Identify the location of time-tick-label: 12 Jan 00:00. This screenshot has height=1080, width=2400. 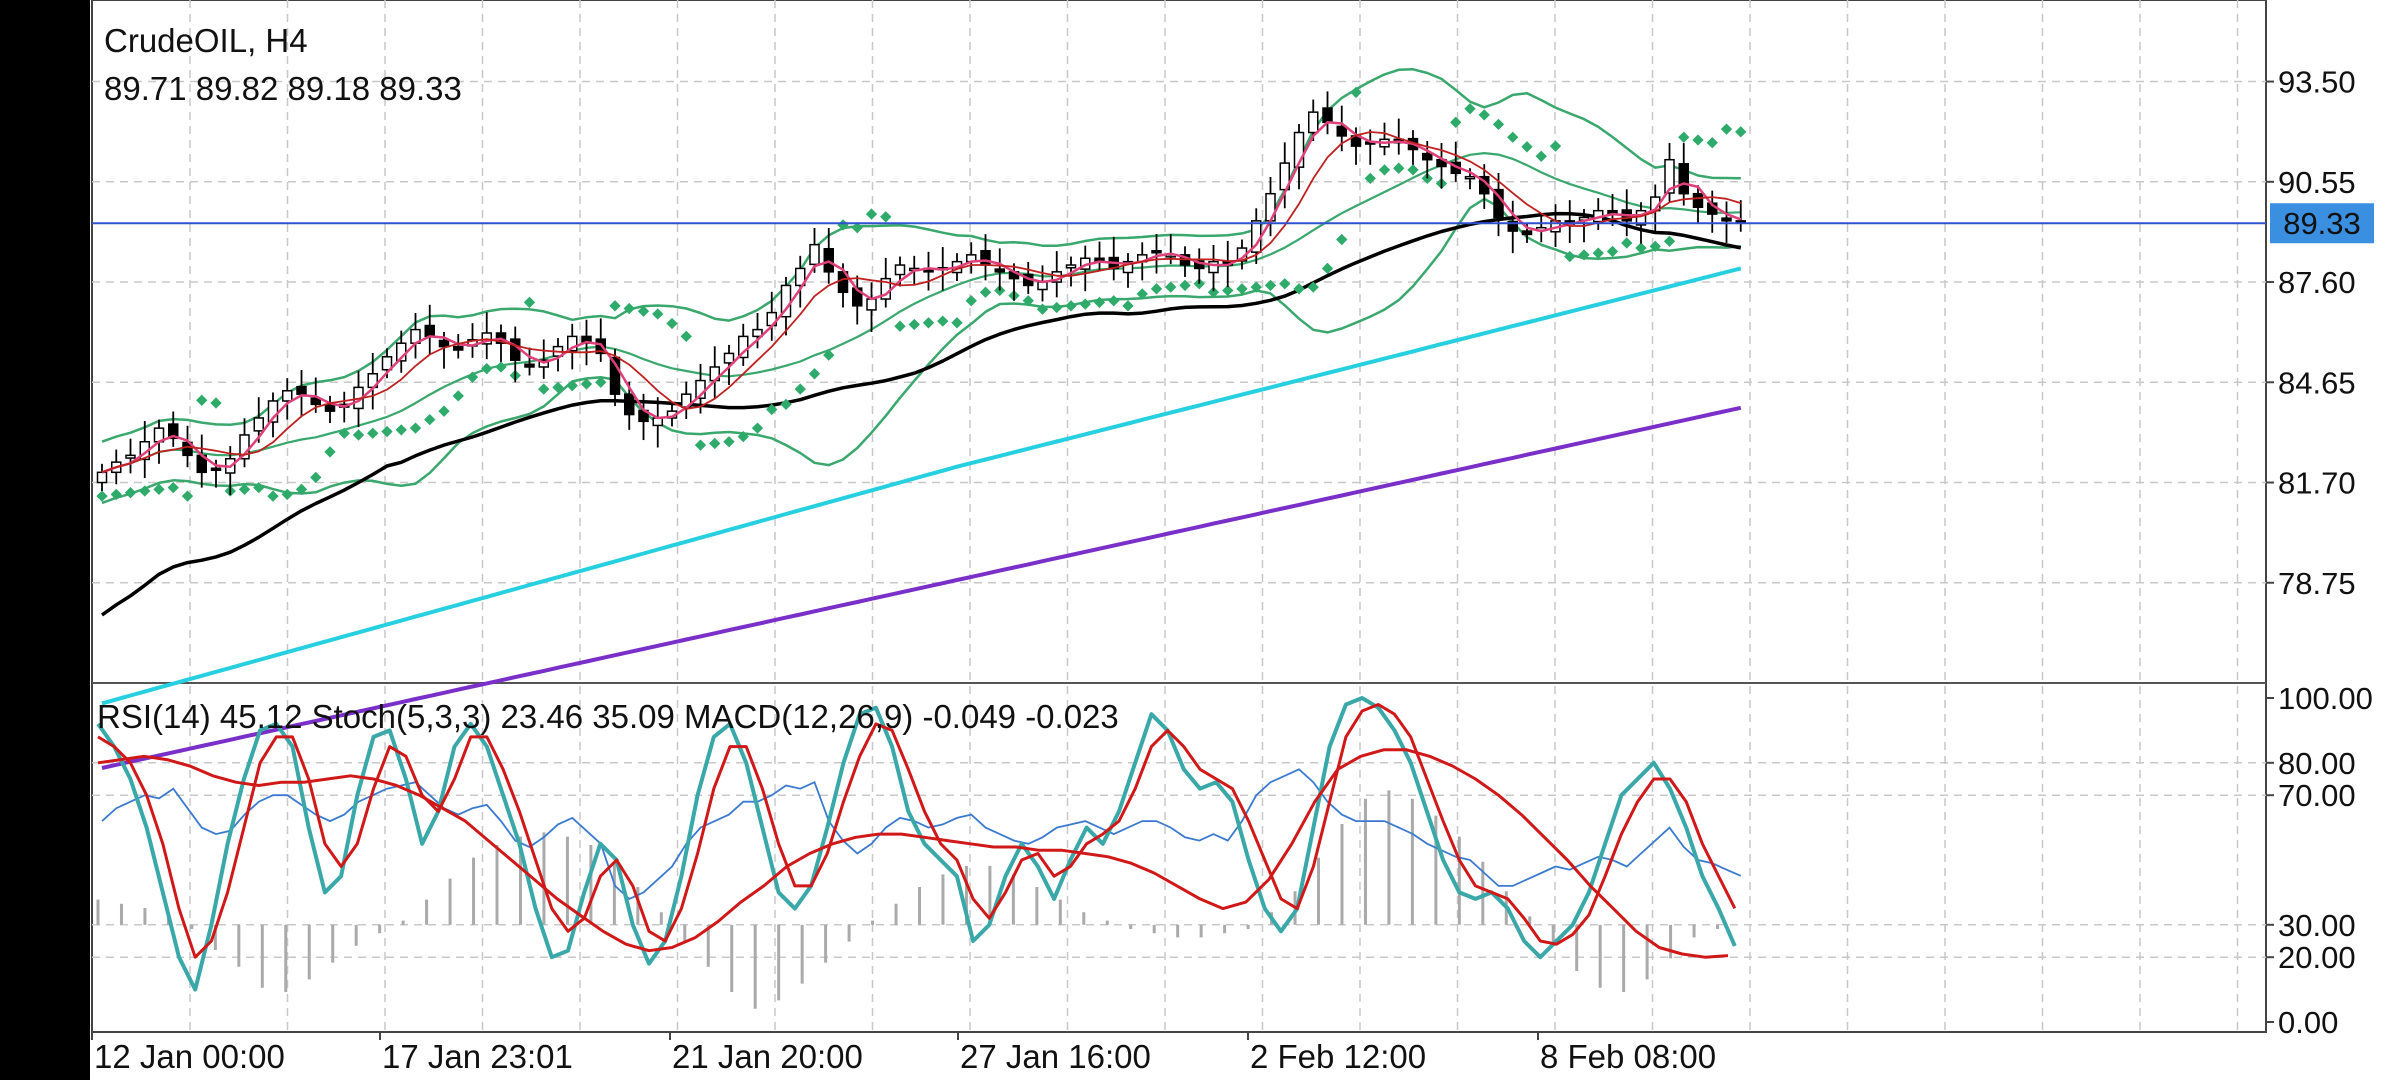
(189, 1056).